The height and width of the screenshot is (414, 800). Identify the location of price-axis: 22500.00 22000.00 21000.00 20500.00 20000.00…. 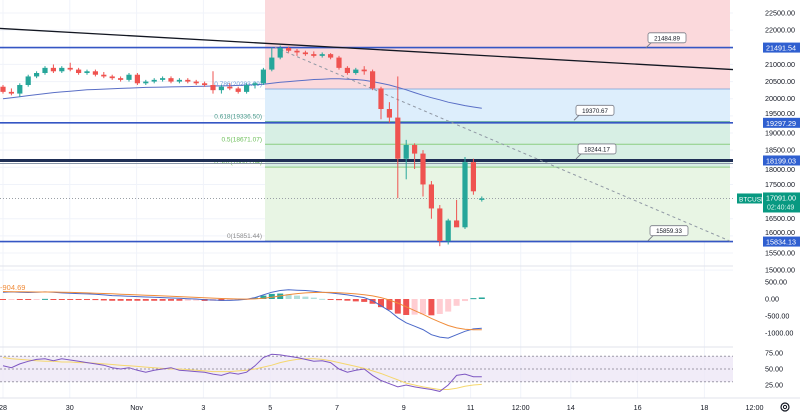
(766, 199).